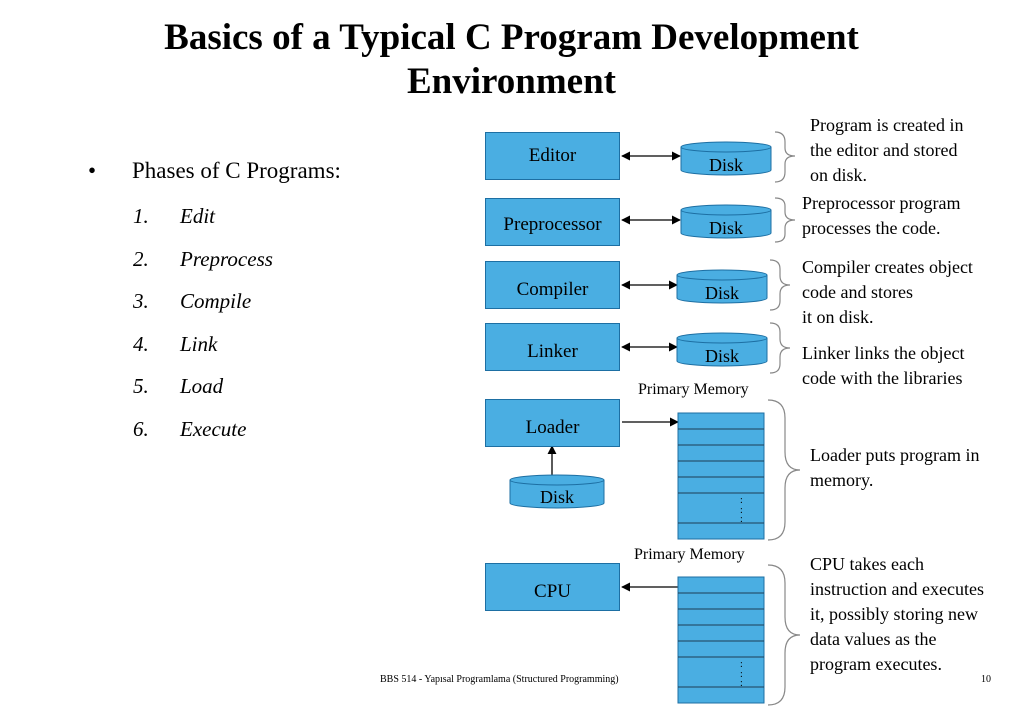 This screenshot has height=708, width=1023. What do you see at coordinates (895, 455) in the screenshot?
I see `loader-note-line: Loader puts program in` at bounding box center [895, 455].